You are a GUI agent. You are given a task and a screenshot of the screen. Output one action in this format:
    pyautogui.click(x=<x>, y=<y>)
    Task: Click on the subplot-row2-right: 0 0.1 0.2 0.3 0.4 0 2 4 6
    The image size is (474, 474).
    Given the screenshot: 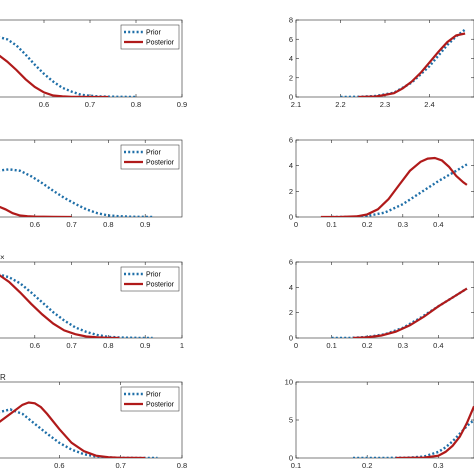 What is the action you would take?
    pyautogui.click(x=381, y=182)
    